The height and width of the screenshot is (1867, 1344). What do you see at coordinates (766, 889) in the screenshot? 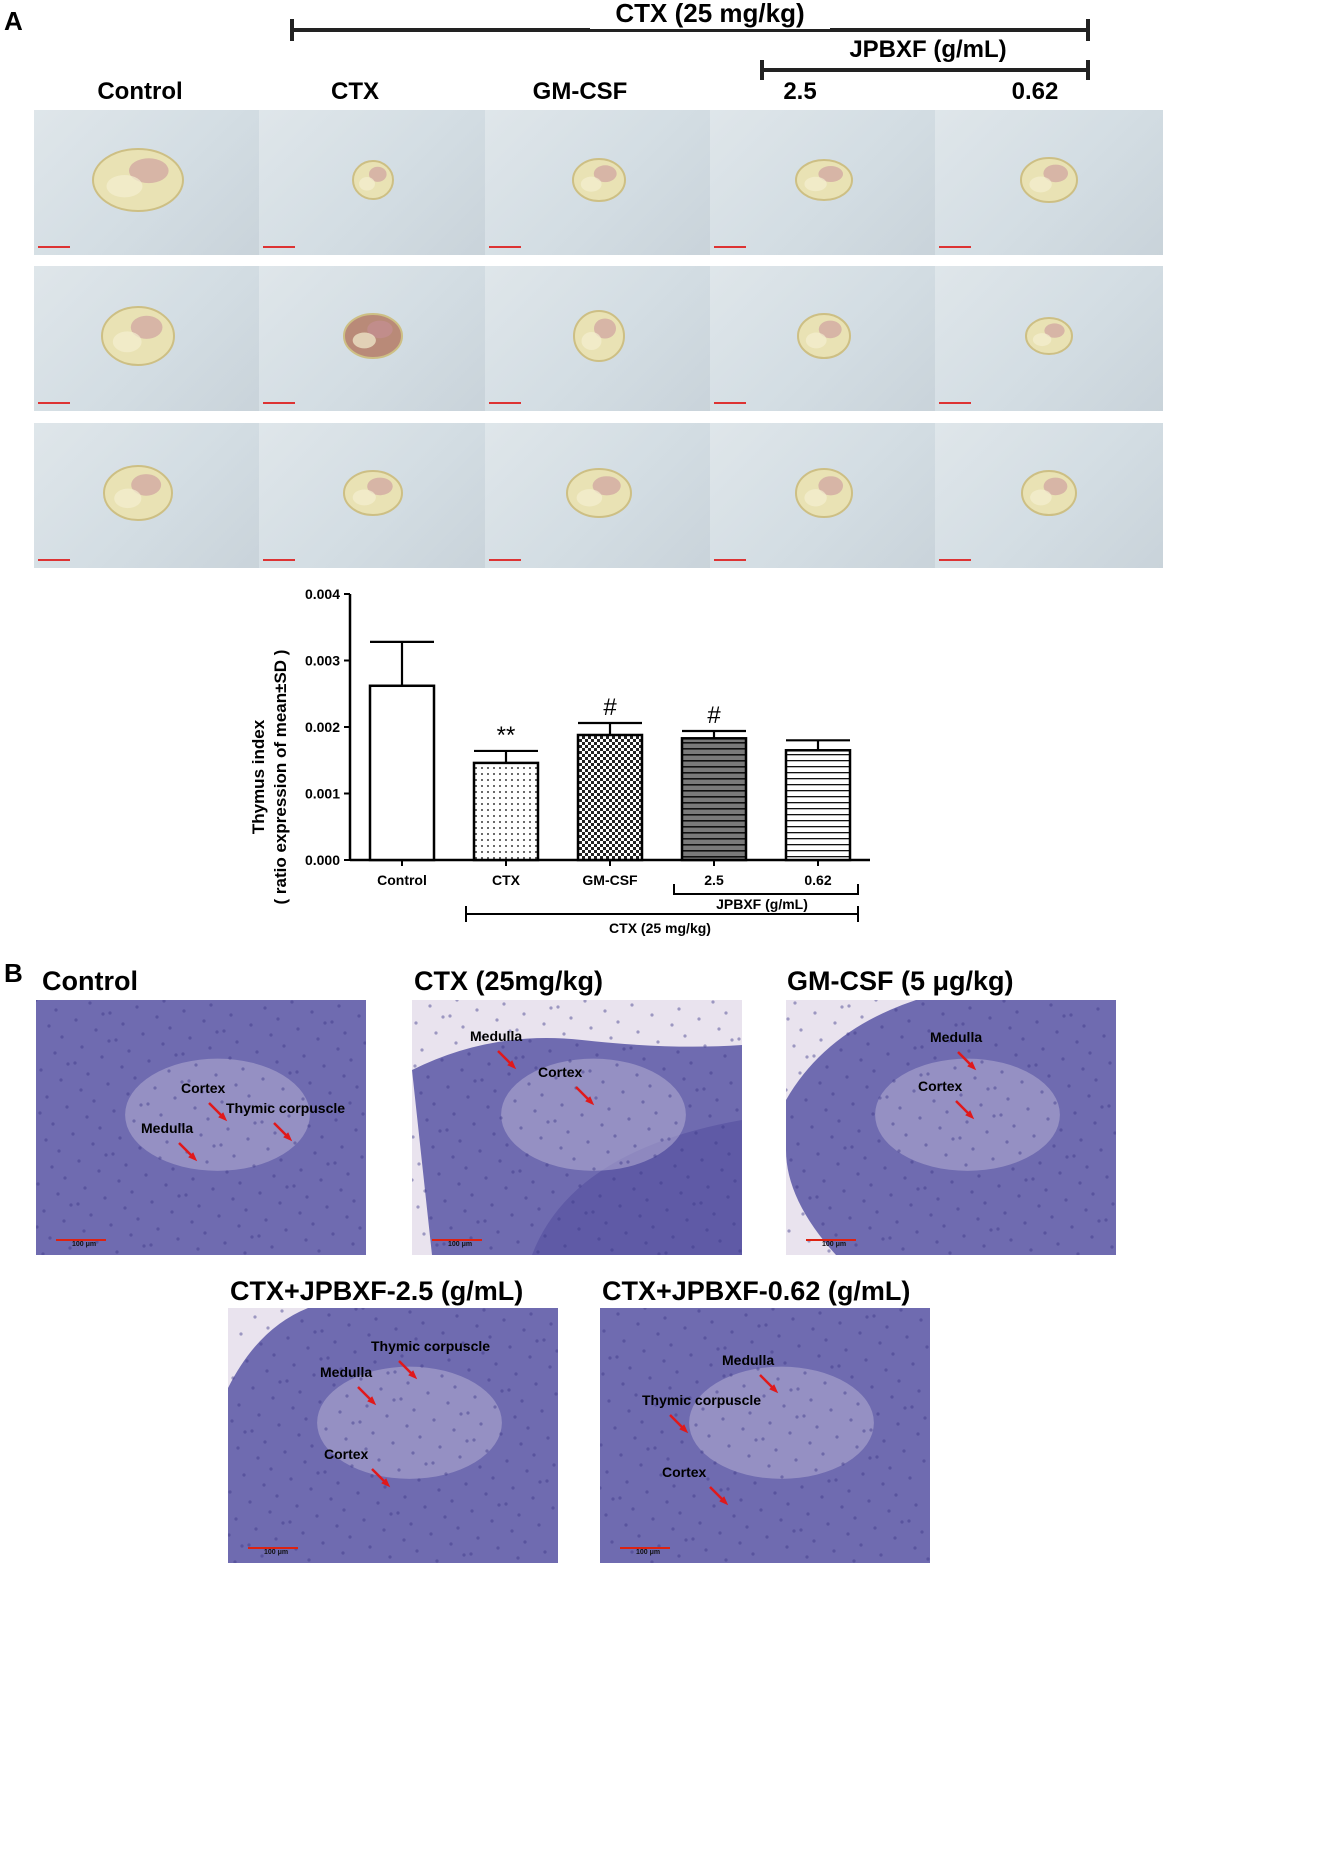
I see `jpbxf-group-bracket` at bounding box center [766, 889].